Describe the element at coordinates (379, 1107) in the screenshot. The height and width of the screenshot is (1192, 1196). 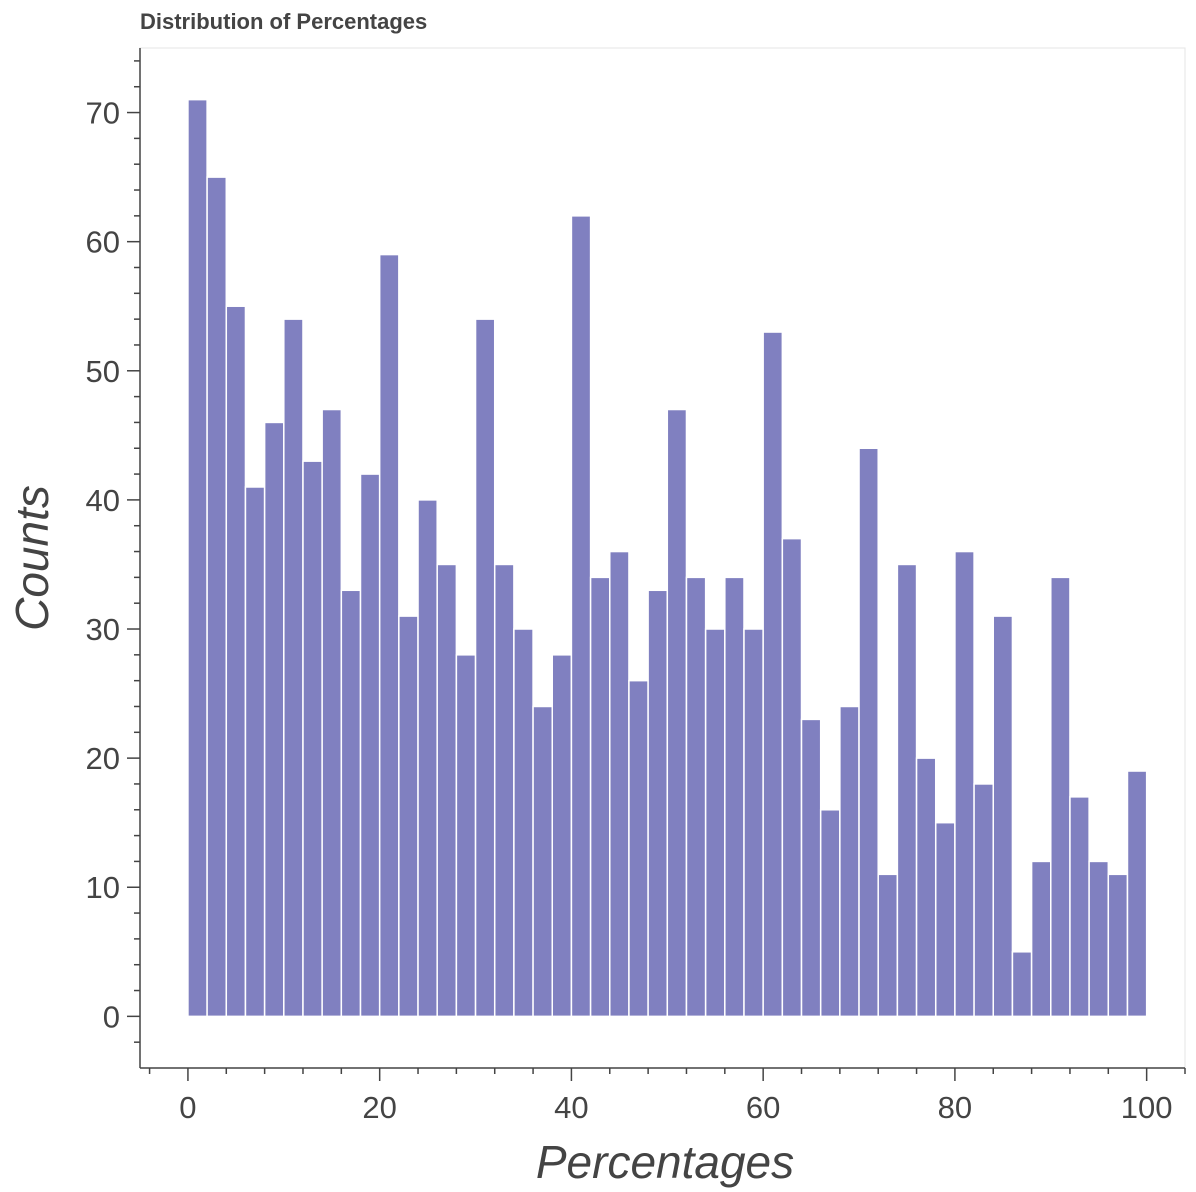
I see `x-tick-label: 20` at that location.